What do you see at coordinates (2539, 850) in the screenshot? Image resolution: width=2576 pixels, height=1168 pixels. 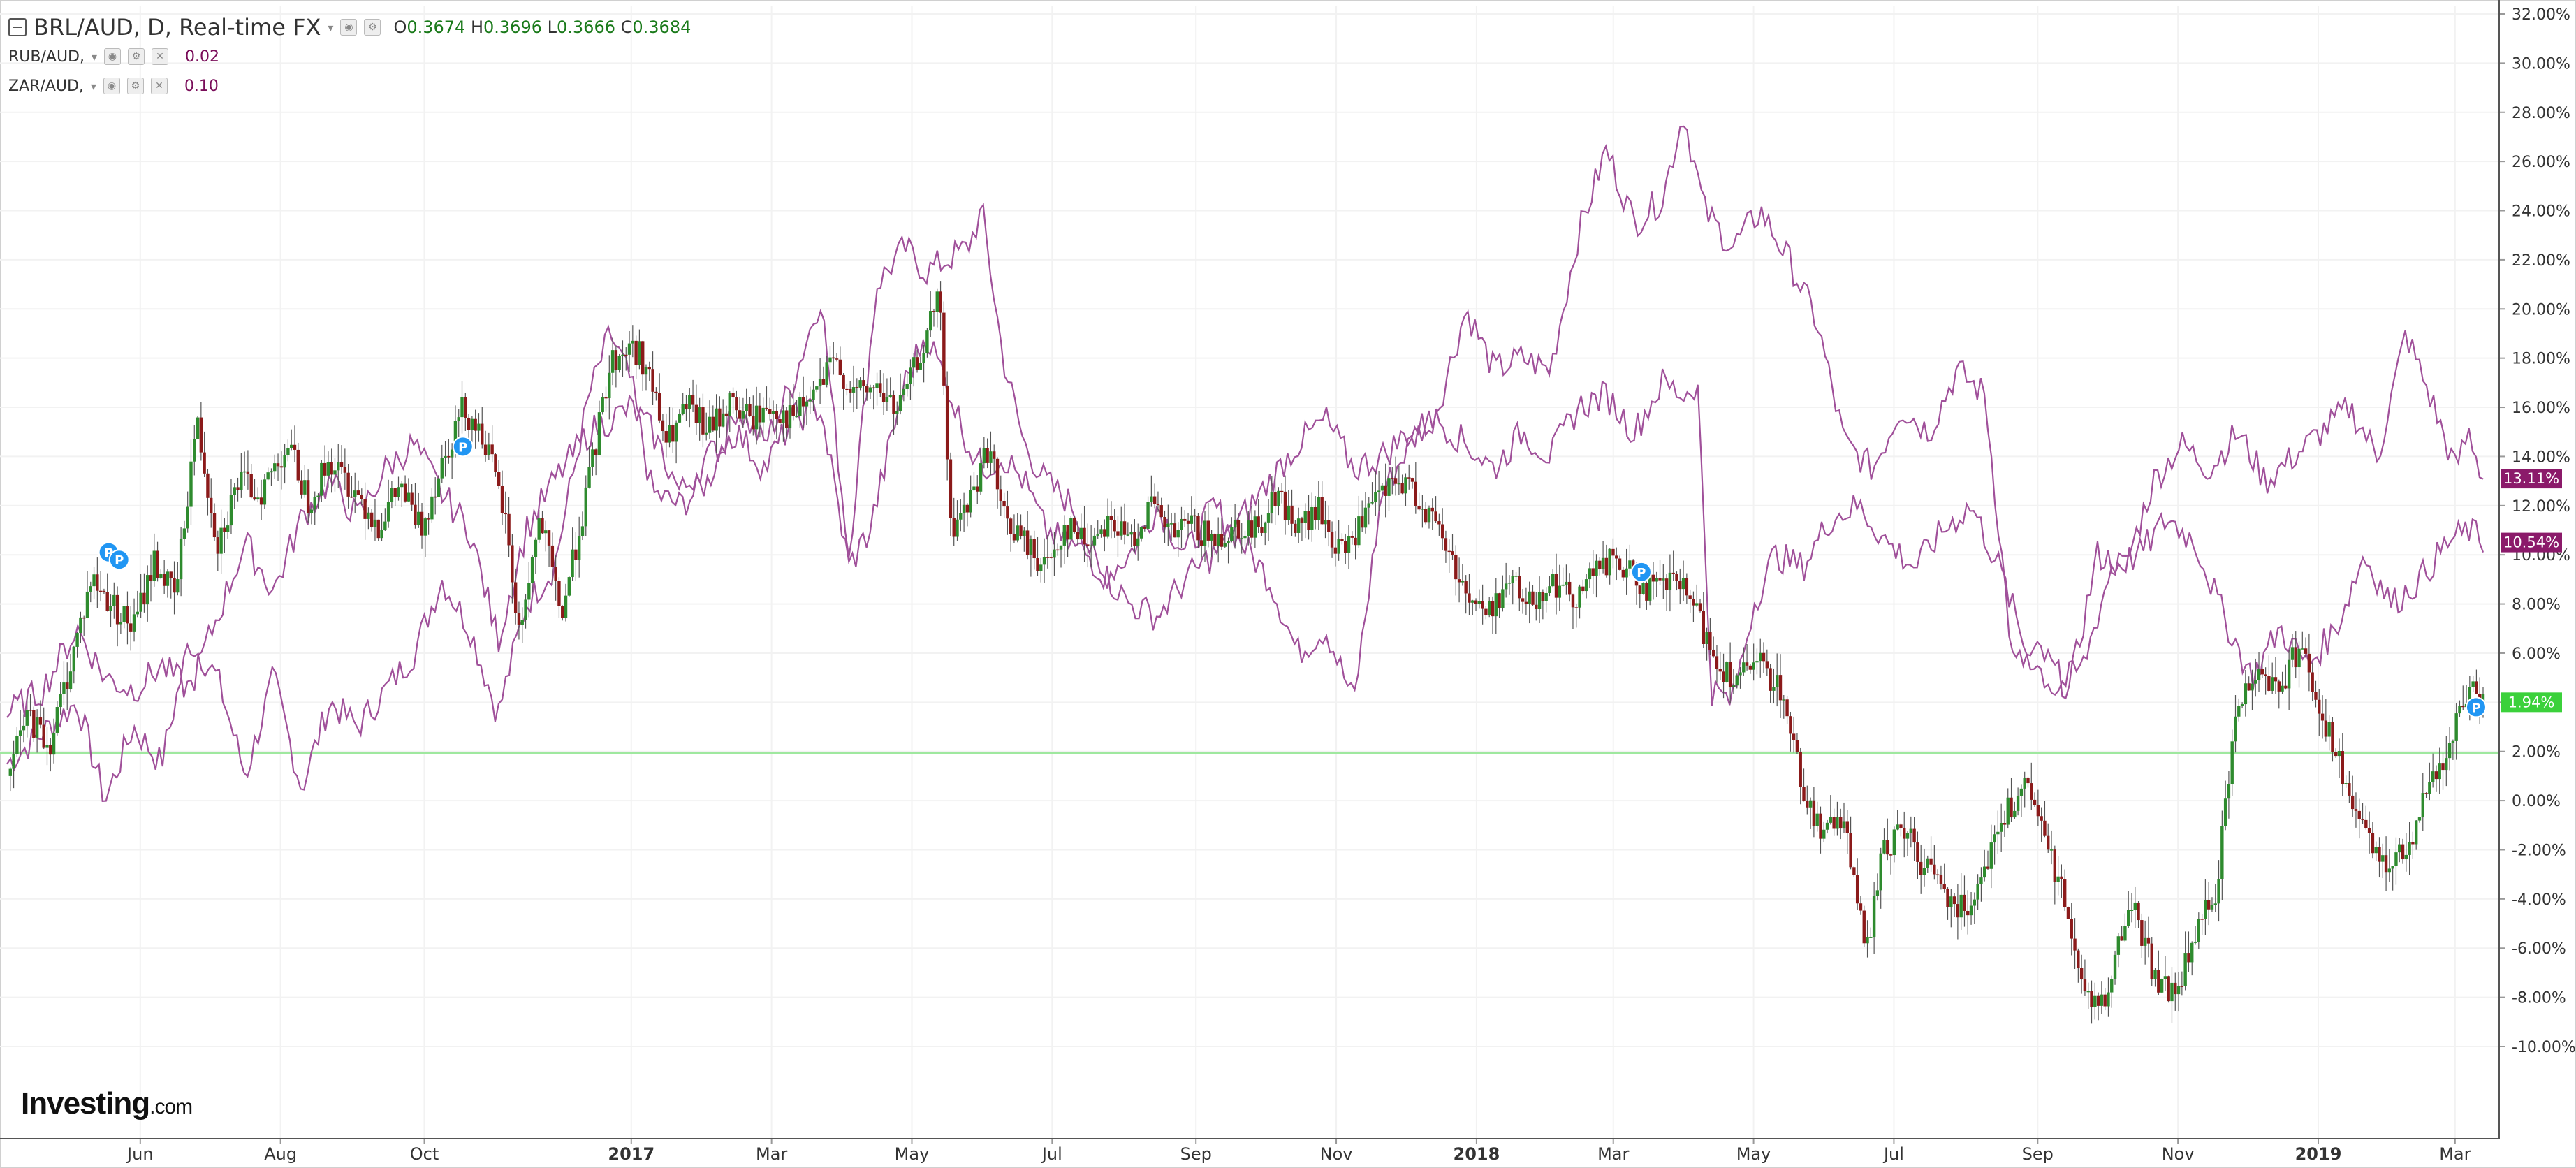 I see `y-tick-label: -2.00%` at bounding box center [2539, 850].